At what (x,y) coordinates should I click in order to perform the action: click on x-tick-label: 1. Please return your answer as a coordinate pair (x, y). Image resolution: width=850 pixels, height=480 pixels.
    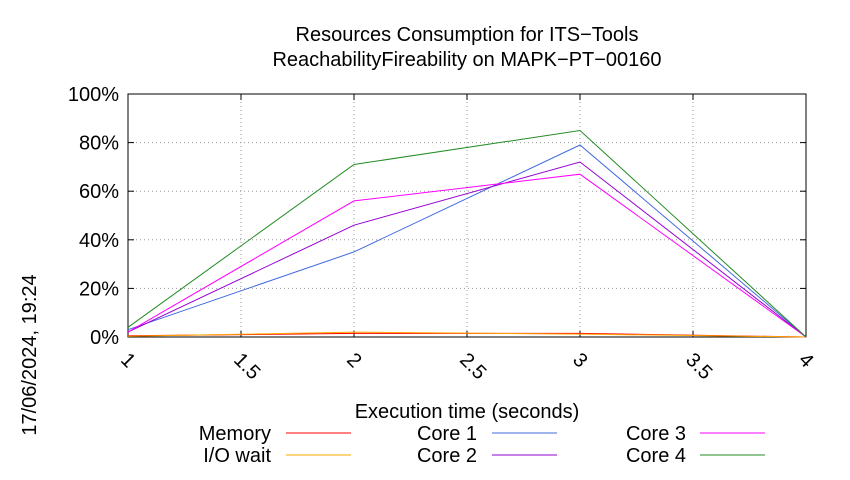
    Looking at the image, I should click on (127, 360).